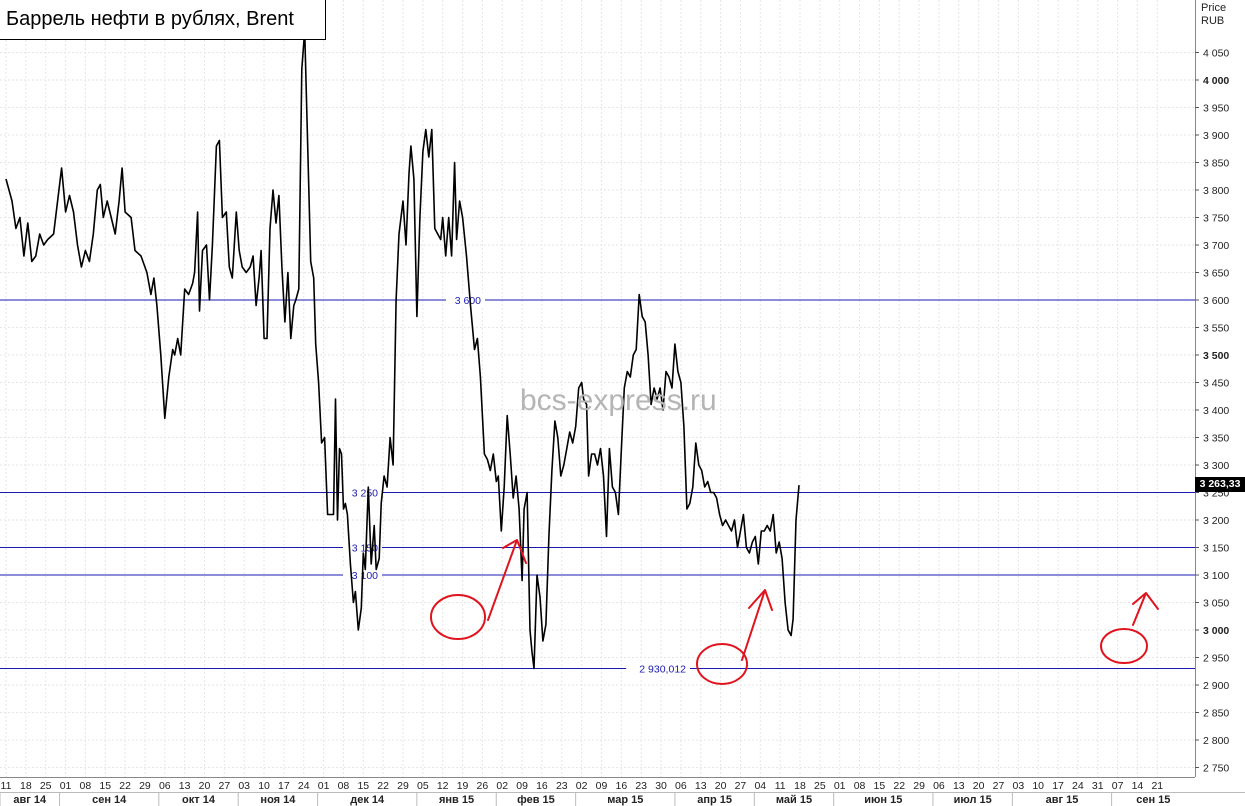  What do you see at coordinates (973, 800) in the screenshot?
I see `x-month-label: июл 15` at bounding box center [973, 800].